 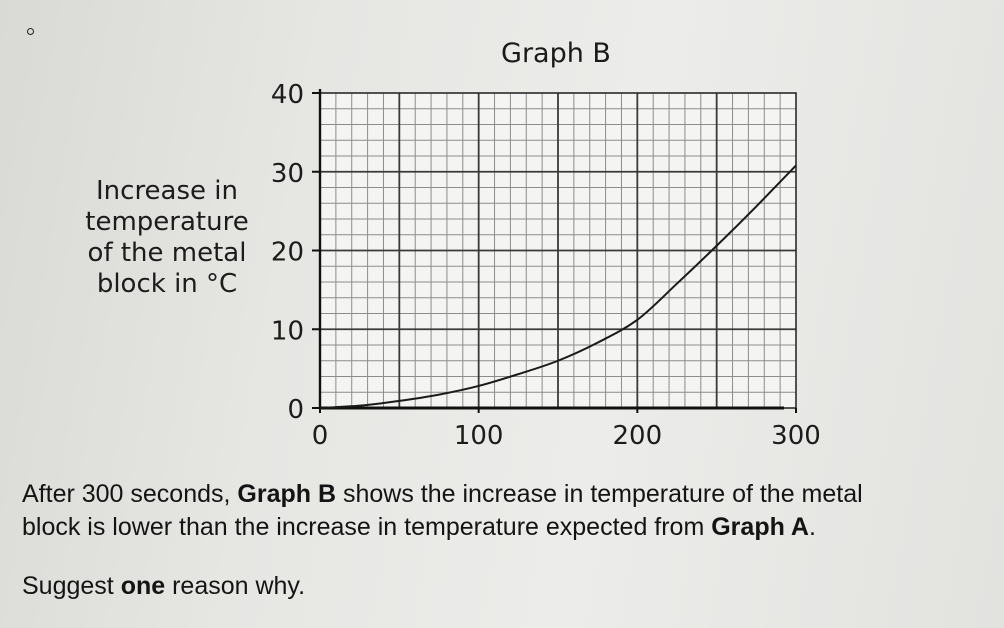 I want to click on graph-a-reference: Graph A, so click(x=760, y=527).